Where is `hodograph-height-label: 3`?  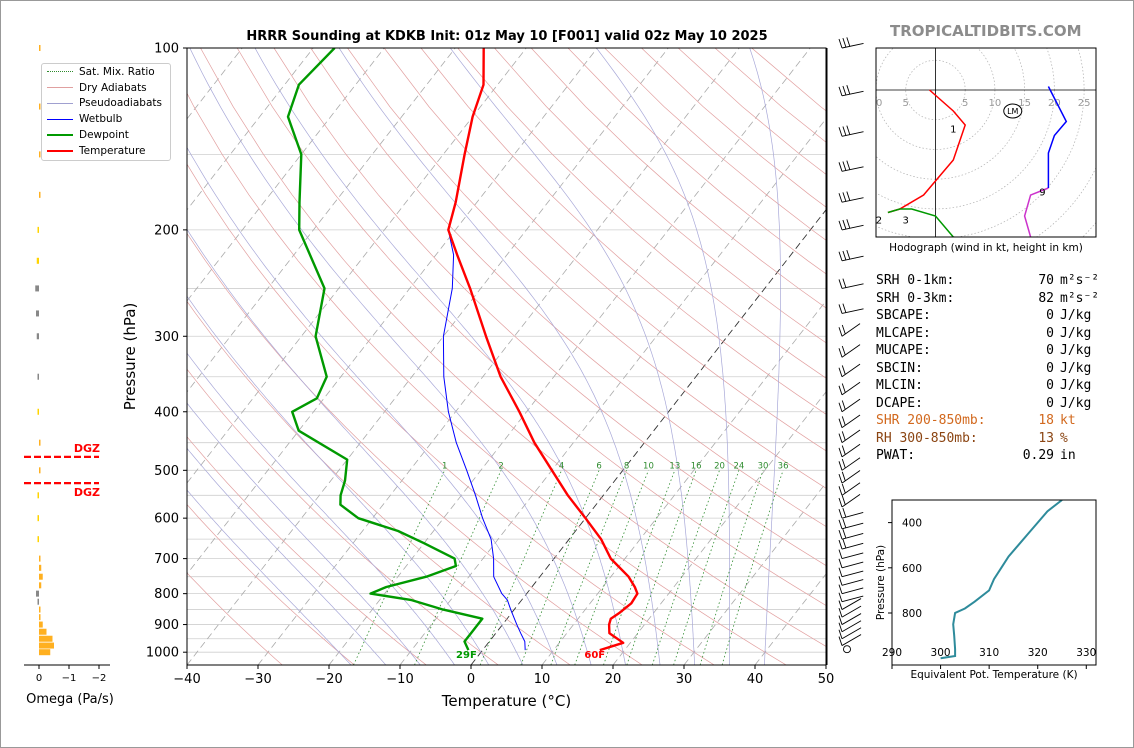 hodograph-height-label: 3 is located at coordinates (906, 221).